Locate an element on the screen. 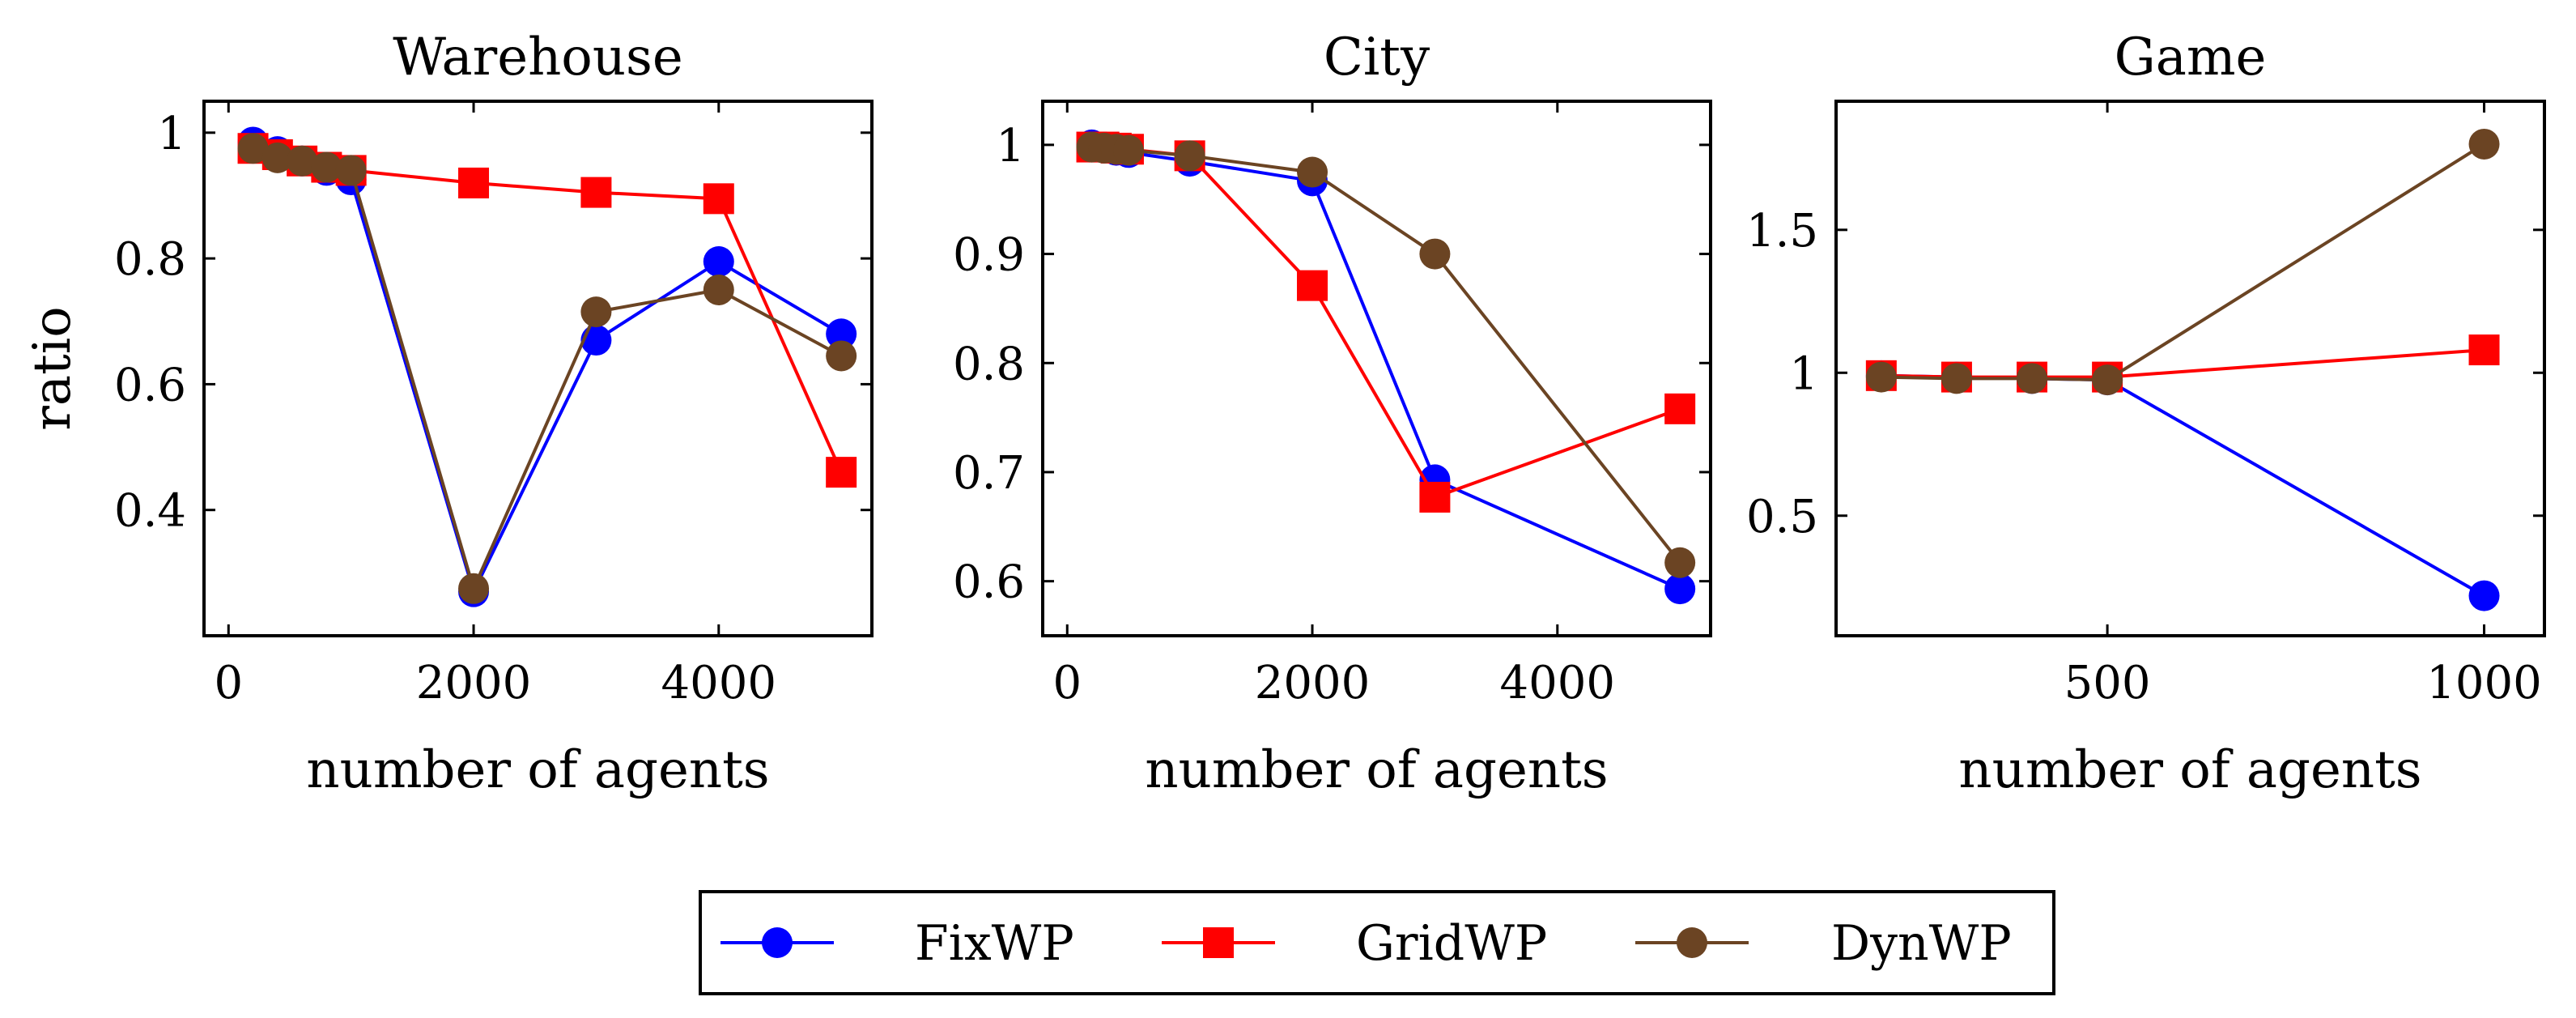 The width and height of the screenshot is (2576, 1018). x-tick-label-city: 0 is located at coordinates (1067, 683).